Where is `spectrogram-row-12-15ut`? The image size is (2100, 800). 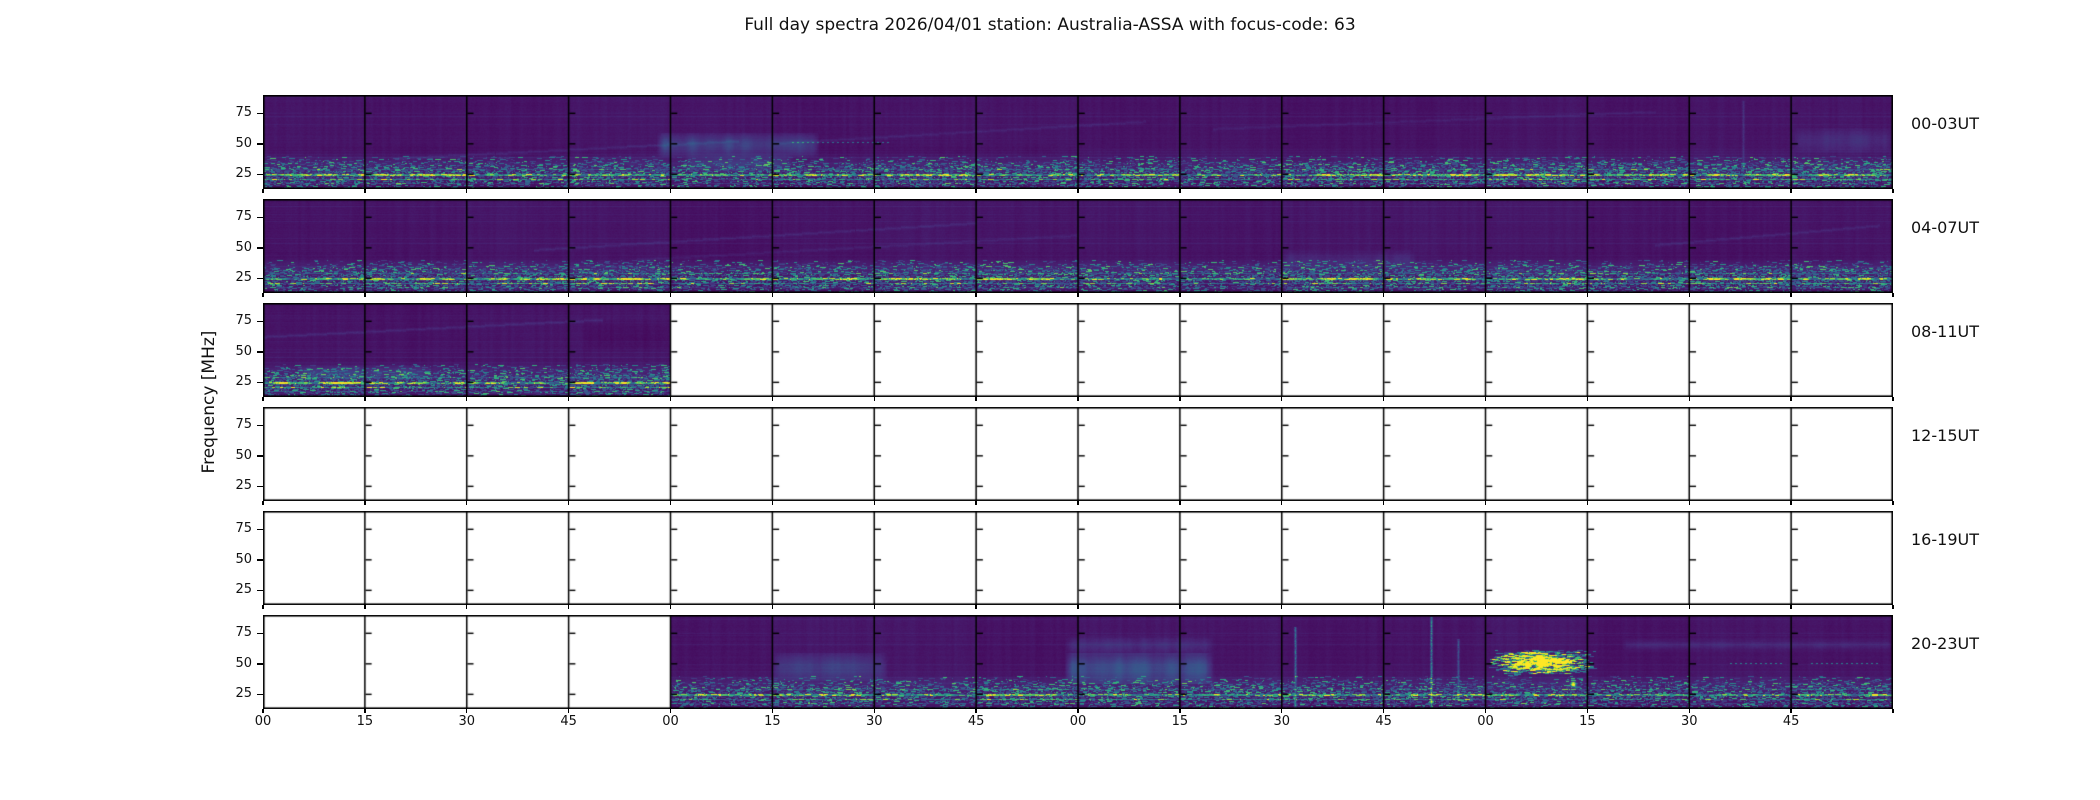
spectrogram-row-12-15ut is located at coordinates (1078, 454).